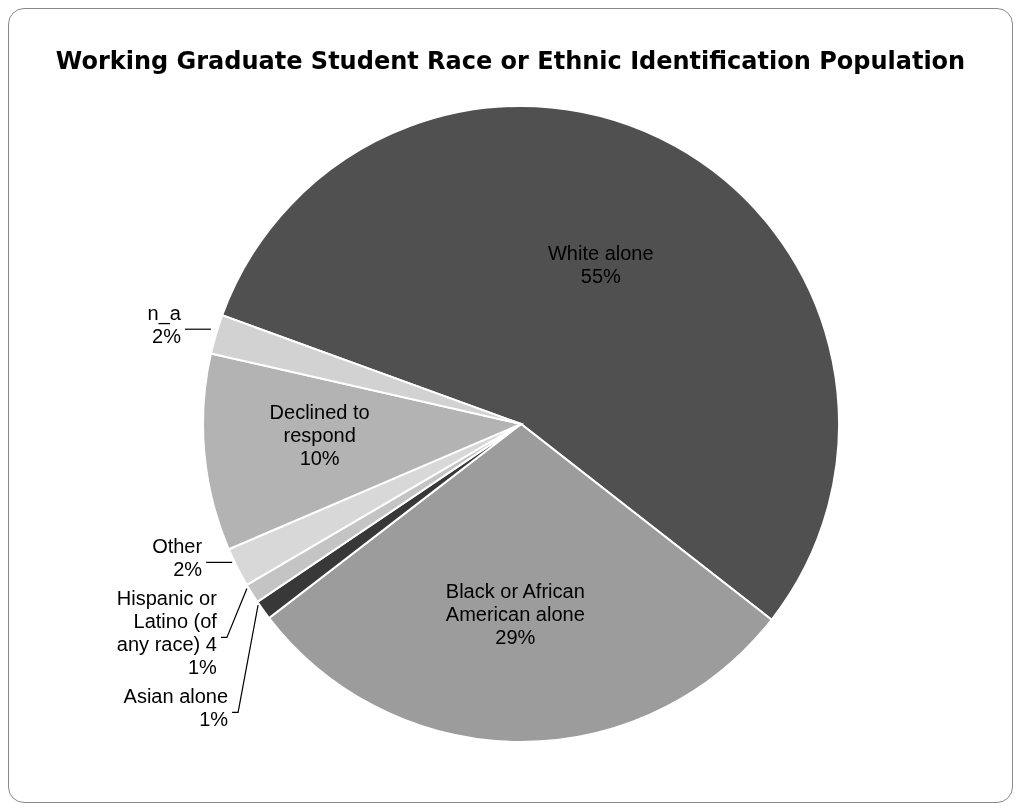  What do you see at coordinates (176, 696) in the screenshot?
I see `slice-label: Asian alone` at bounding box center [176, 696].